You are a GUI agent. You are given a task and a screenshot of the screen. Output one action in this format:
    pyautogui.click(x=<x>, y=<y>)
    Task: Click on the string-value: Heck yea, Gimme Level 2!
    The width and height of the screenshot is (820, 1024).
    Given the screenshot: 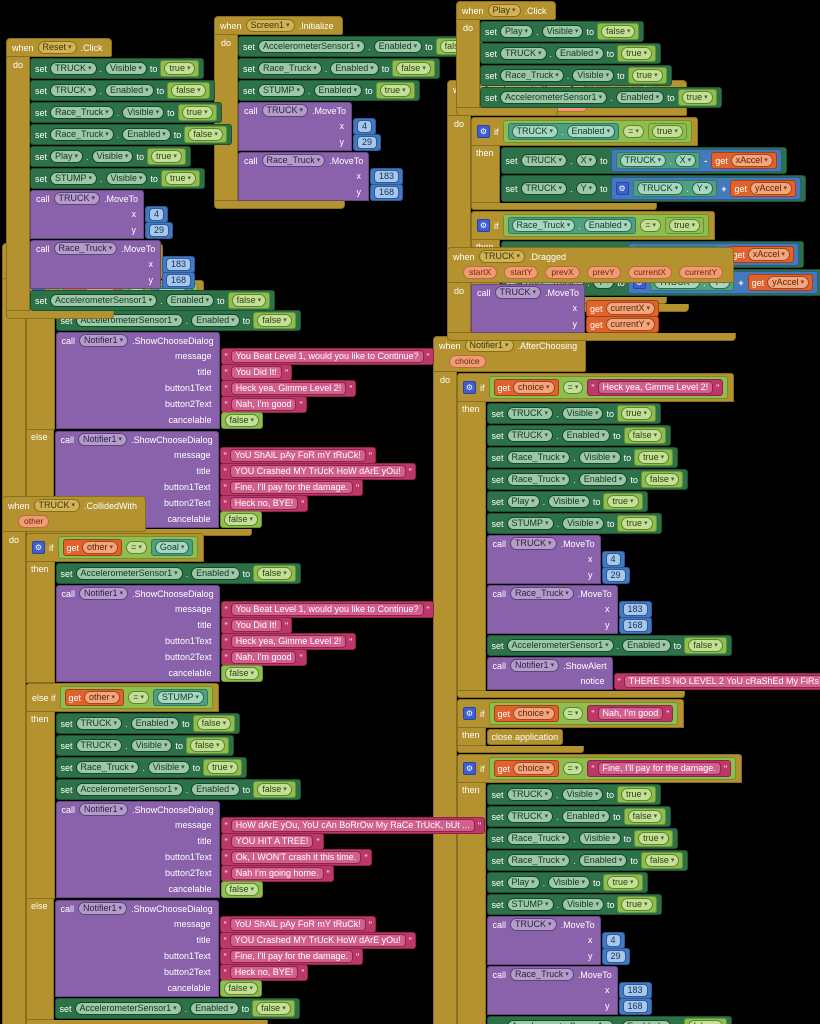 What is the action you would take?
    pyautogui.click(x=288, y=388)
    